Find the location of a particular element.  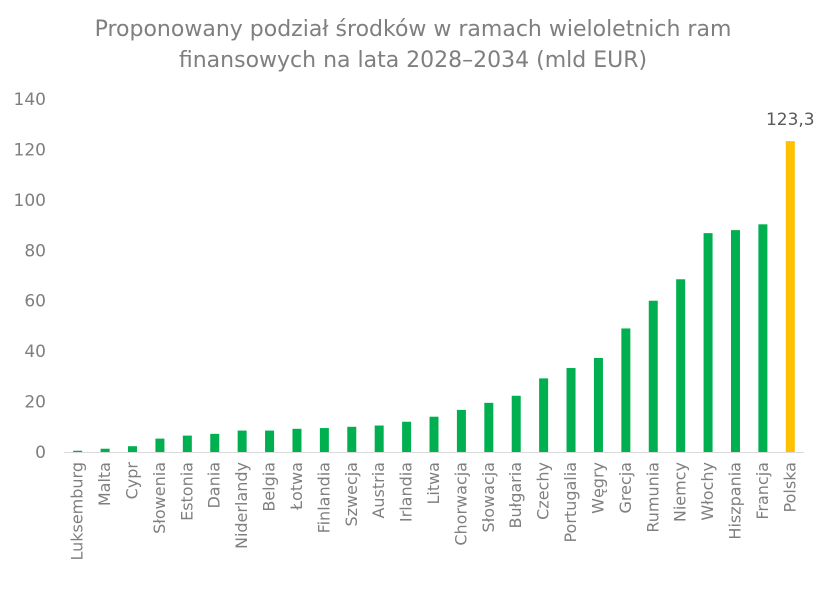

x-tick-label: Szwecja is located at coordinates (351, 494).